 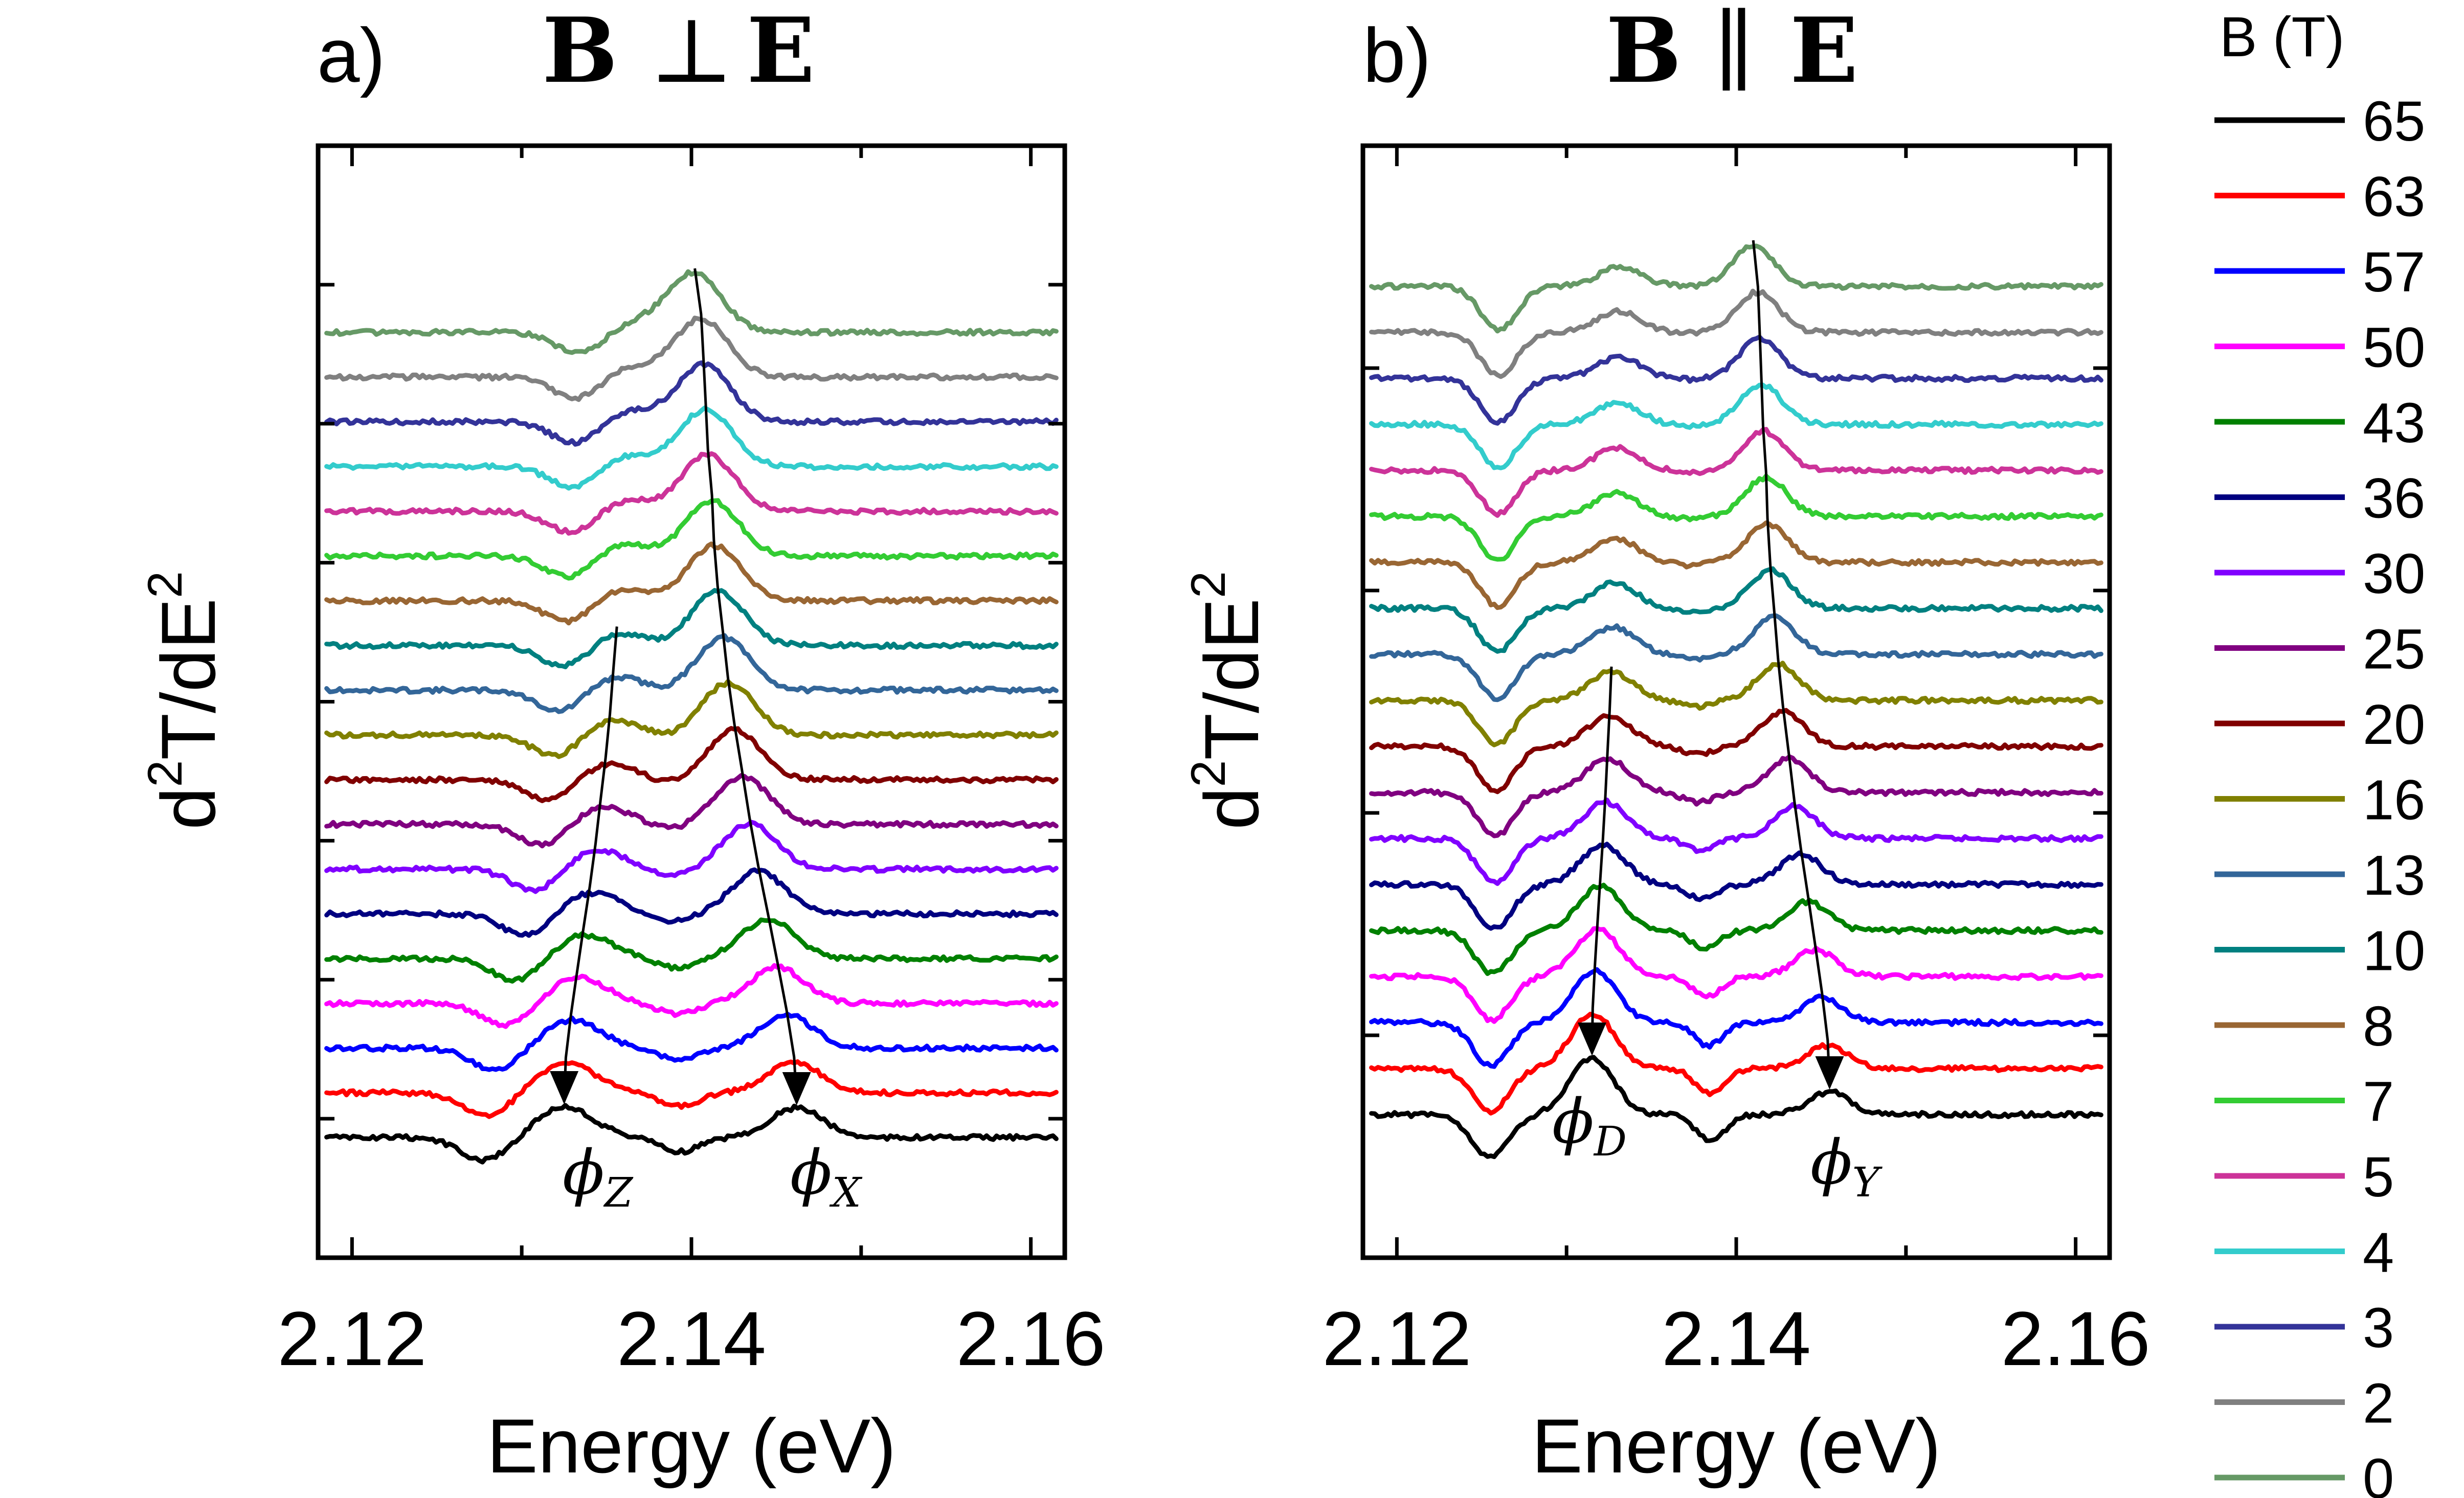 What do you see at coordinates (165, 773) in the screenshot?
I see `ylabel-a-sup1: 2` at bounding box center [165, 773].